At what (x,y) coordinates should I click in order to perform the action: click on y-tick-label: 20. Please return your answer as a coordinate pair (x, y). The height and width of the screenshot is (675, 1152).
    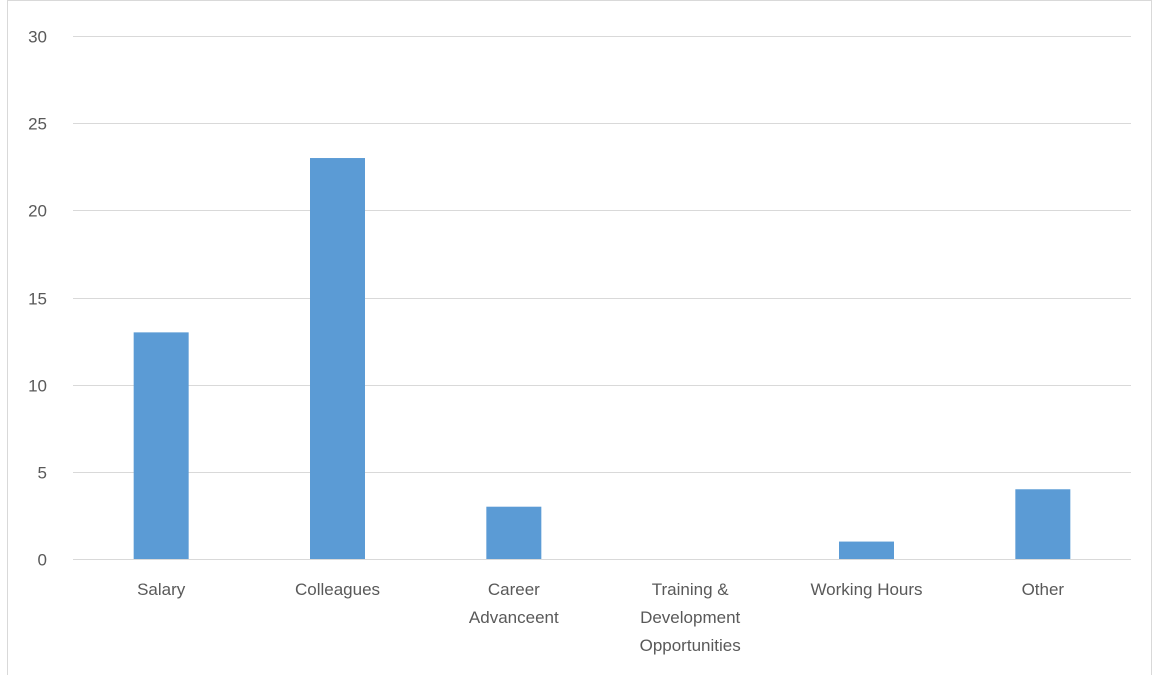
    Looking at the image, I should click on (37, 211).